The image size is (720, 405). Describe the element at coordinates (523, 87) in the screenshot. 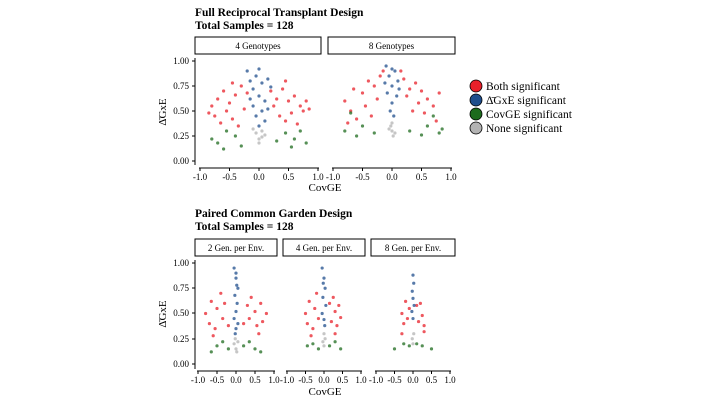

I see `legend-label-both: Both significant` at that location.